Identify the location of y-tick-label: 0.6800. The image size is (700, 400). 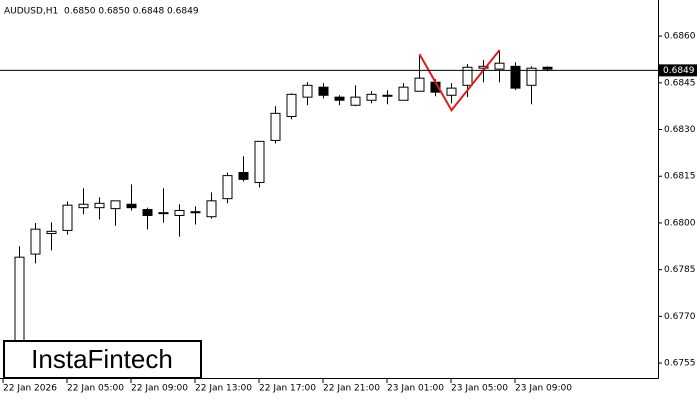
(680, 223).